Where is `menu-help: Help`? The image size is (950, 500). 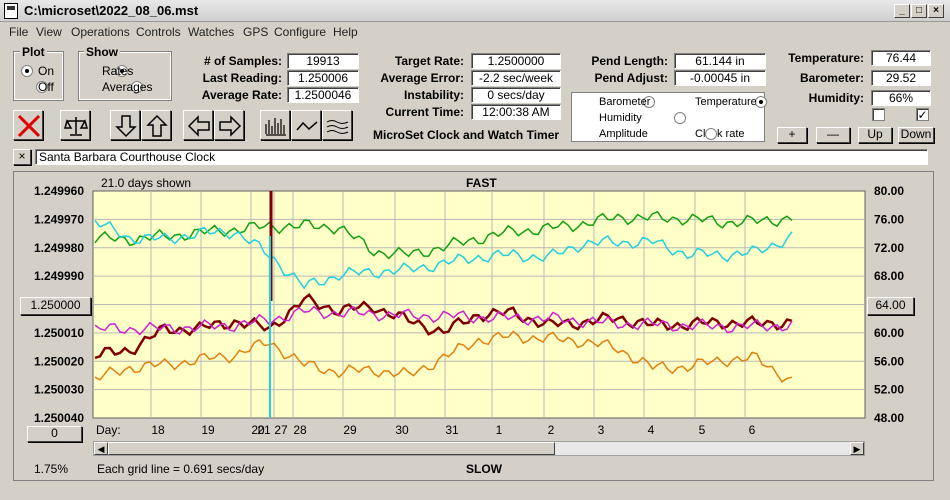 menu-help: Help is located at coordinates (345, 32).